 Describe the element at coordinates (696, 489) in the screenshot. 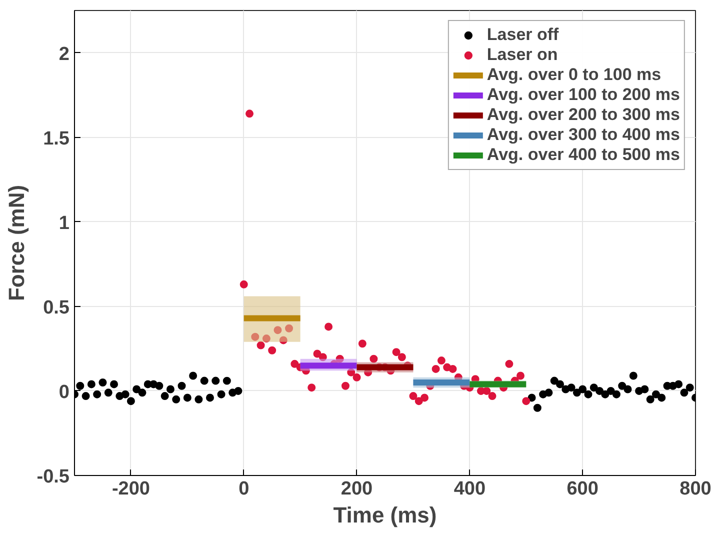

I see `x-tick-label: 800` at that location.